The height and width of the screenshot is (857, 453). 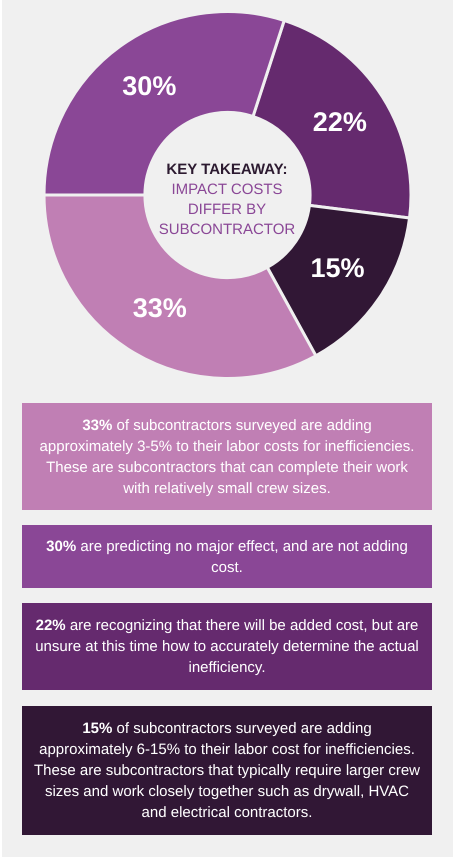 I want to click on text: 15% of subcontractors surveyed are adding approximately 6-15% to their labor cost for inefficiencies. These are subcontractors that typically require larger crew sizes and work closely together such as drywall, HVAC and electrical contractors., so click(x=227, y=771).